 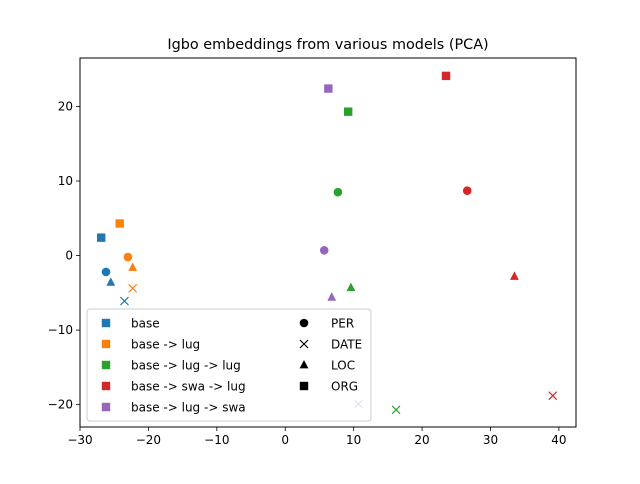 What do you see at coordinates (304, 364) in the screenshot?
I see `legend-marker-loc` at bounding box center [304, 364].